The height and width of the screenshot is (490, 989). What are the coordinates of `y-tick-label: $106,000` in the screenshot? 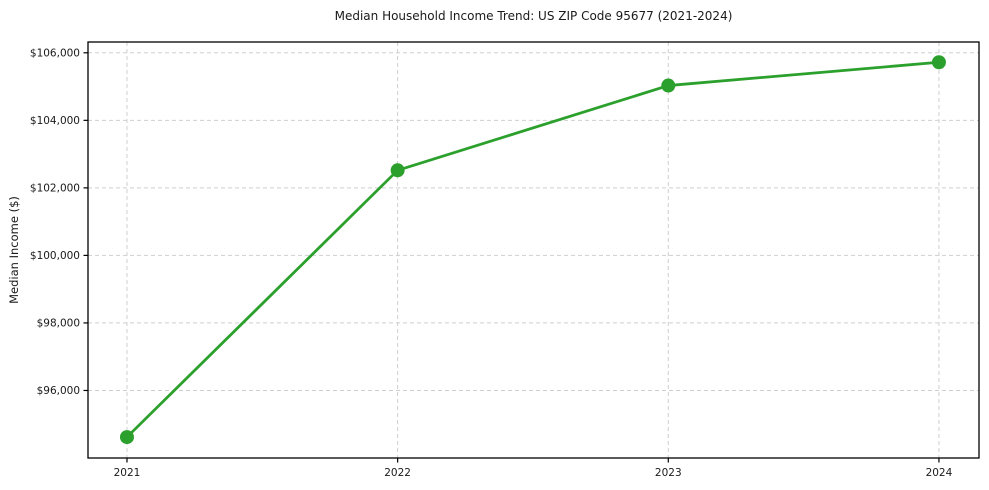 It's located at (55, 53).